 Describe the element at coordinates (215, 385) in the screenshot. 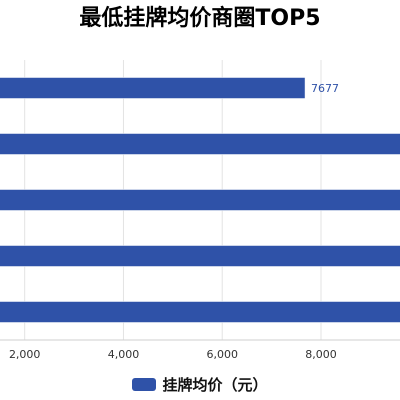

I see `legend-label: 挂牌均价（元）` at that location.